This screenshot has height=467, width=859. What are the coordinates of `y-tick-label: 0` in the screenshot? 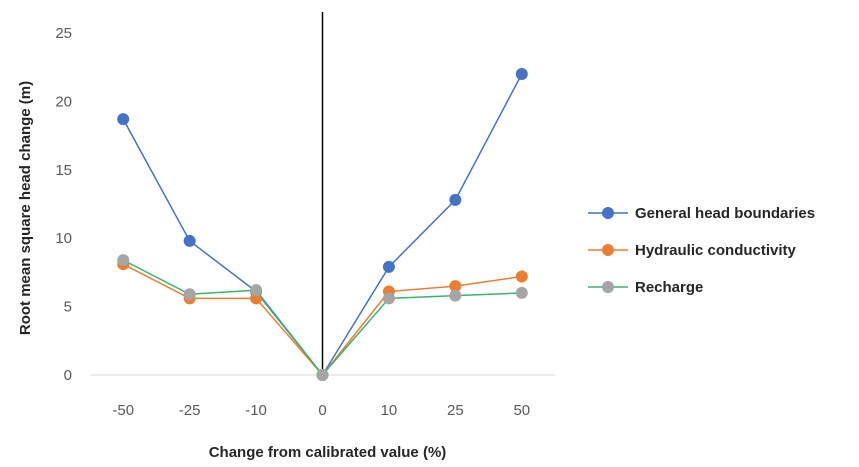 It's located at (68, 375).